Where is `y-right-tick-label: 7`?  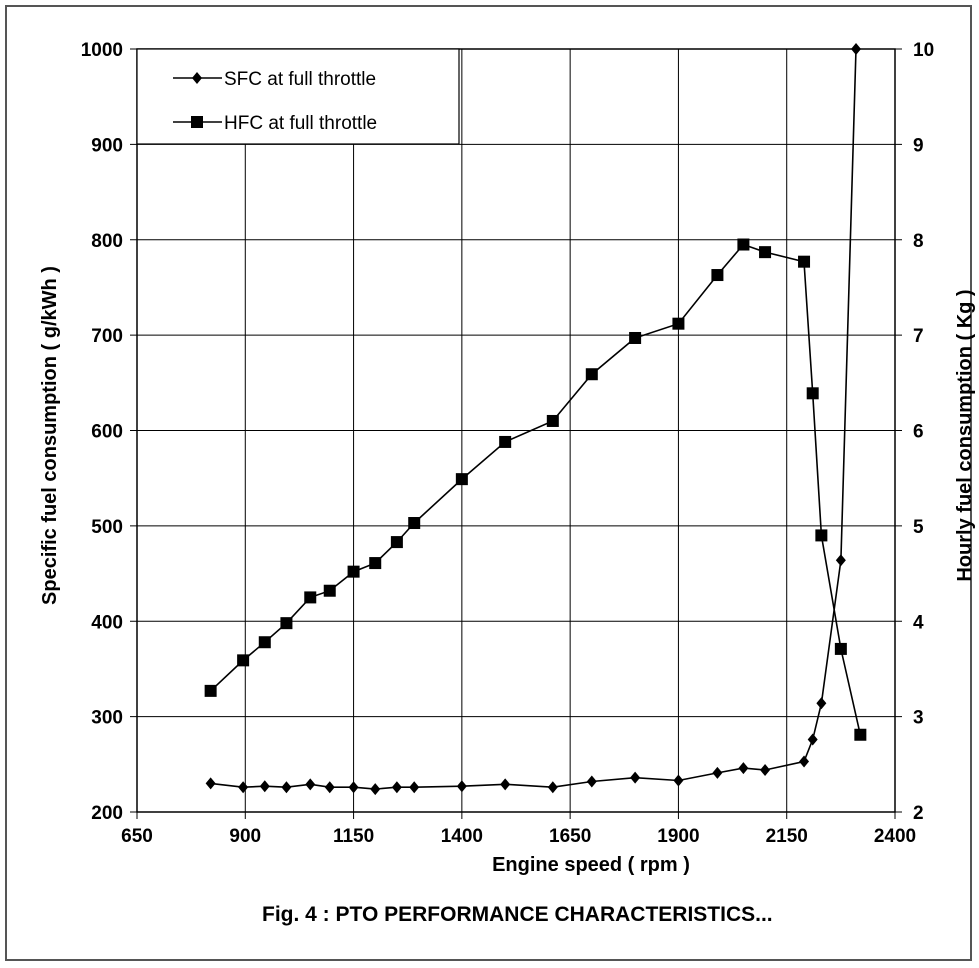
y-right-tick-label: 7 is located at coordinates (918, 336).